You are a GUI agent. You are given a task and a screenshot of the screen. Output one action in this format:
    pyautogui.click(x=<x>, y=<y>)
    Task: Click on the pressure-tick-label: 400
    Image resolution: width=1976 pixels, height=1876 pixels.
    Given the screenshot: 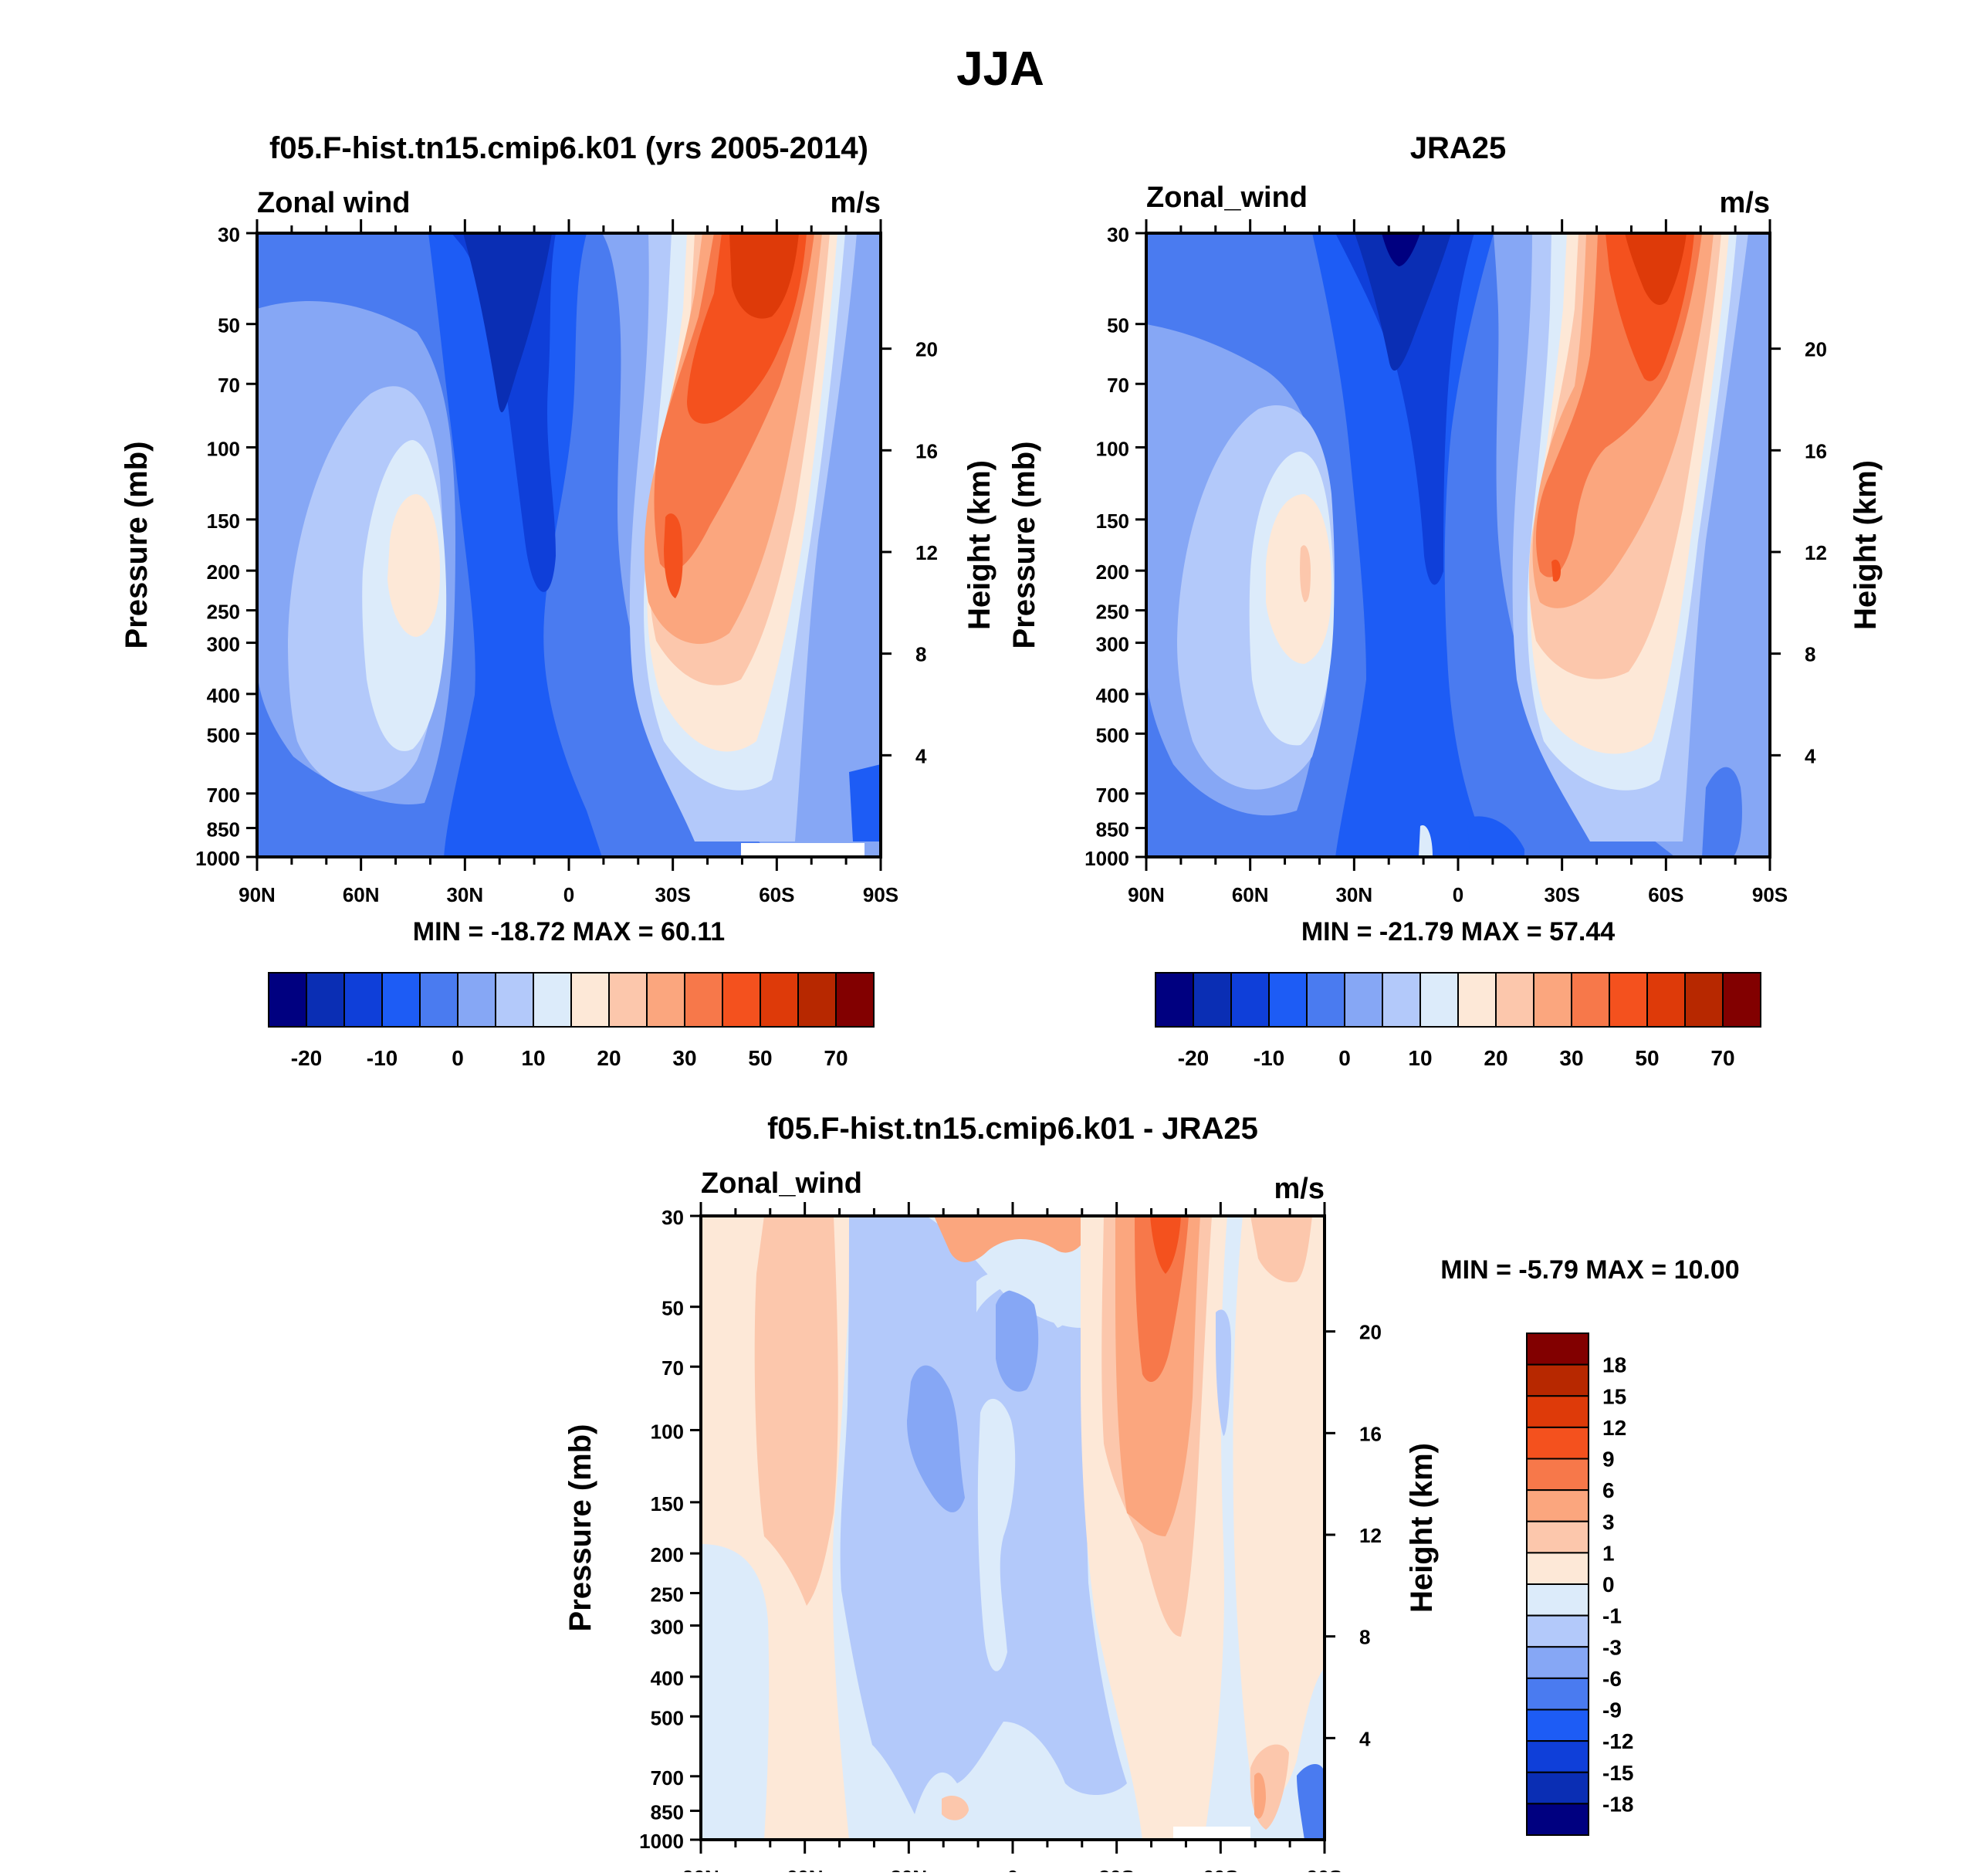 What is the action you would take?
    pyautogui.click(x=1112, y=695)
    